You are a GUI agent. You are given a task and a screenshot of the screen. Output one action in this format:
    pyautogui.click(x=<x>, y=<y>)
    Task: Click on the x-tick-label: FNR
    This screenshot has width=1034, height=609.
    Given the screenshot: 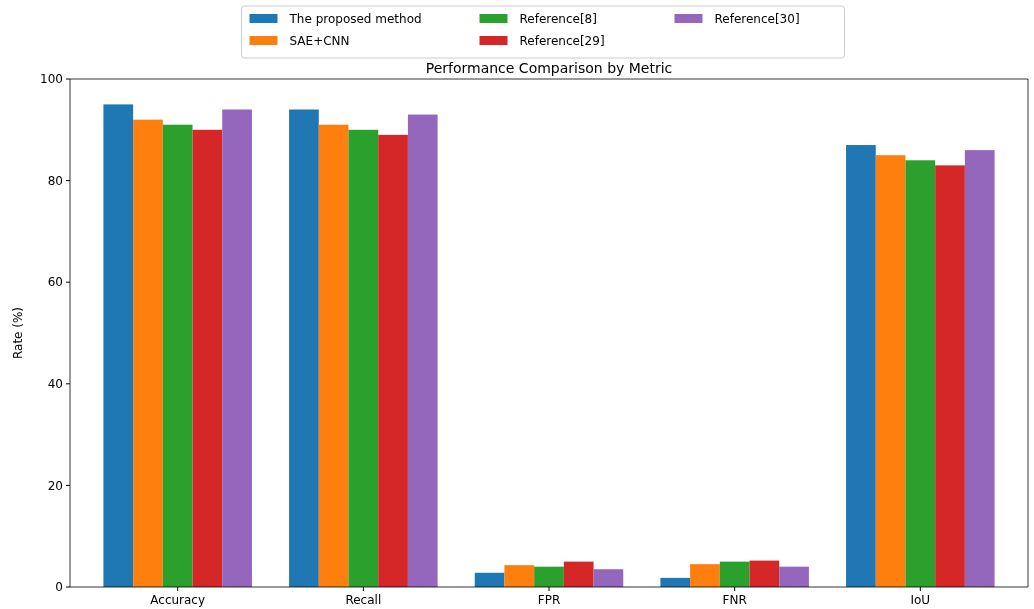 What is the action you would take?
    pyautogui.click(x=734, y=600)
    